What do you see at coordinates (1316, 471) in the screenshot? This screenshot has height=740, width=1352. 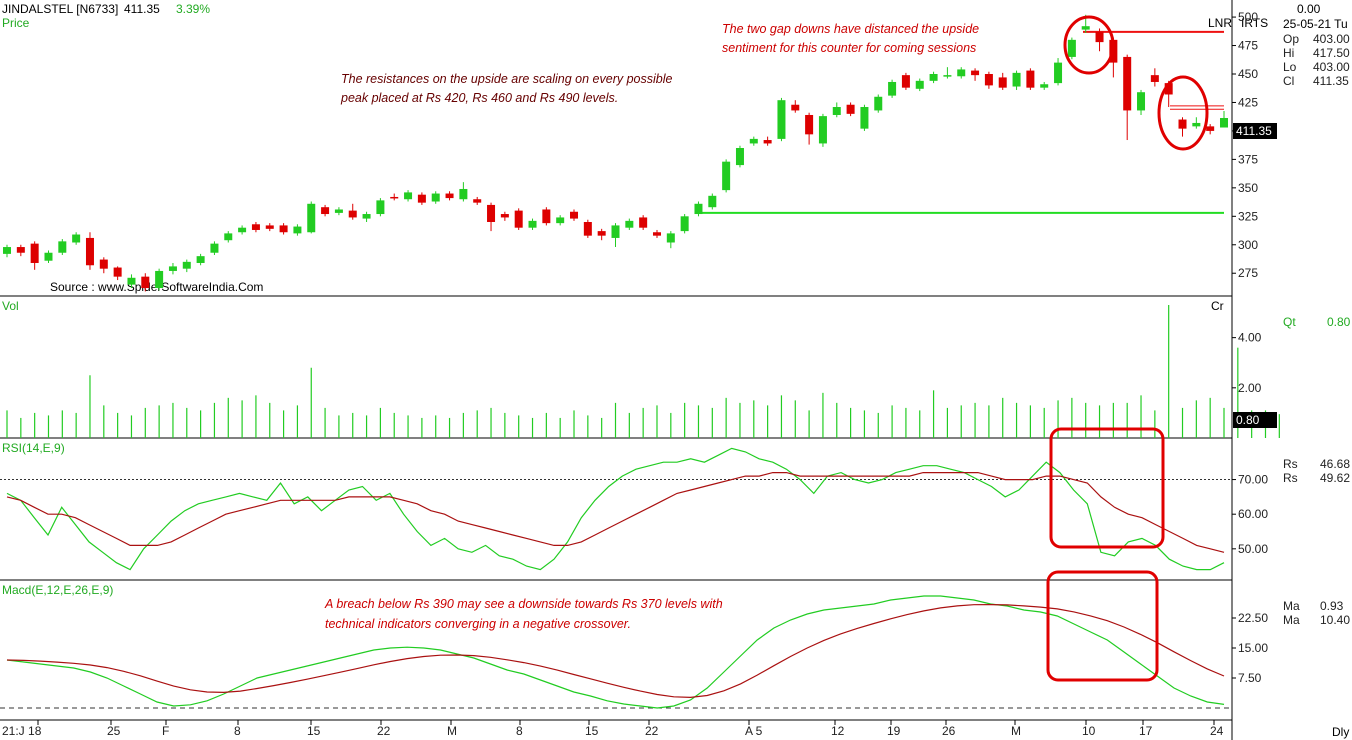 I see `rsi-readout: Rs 46.68 Rs 49.62` at bounding box center [1316, 471].